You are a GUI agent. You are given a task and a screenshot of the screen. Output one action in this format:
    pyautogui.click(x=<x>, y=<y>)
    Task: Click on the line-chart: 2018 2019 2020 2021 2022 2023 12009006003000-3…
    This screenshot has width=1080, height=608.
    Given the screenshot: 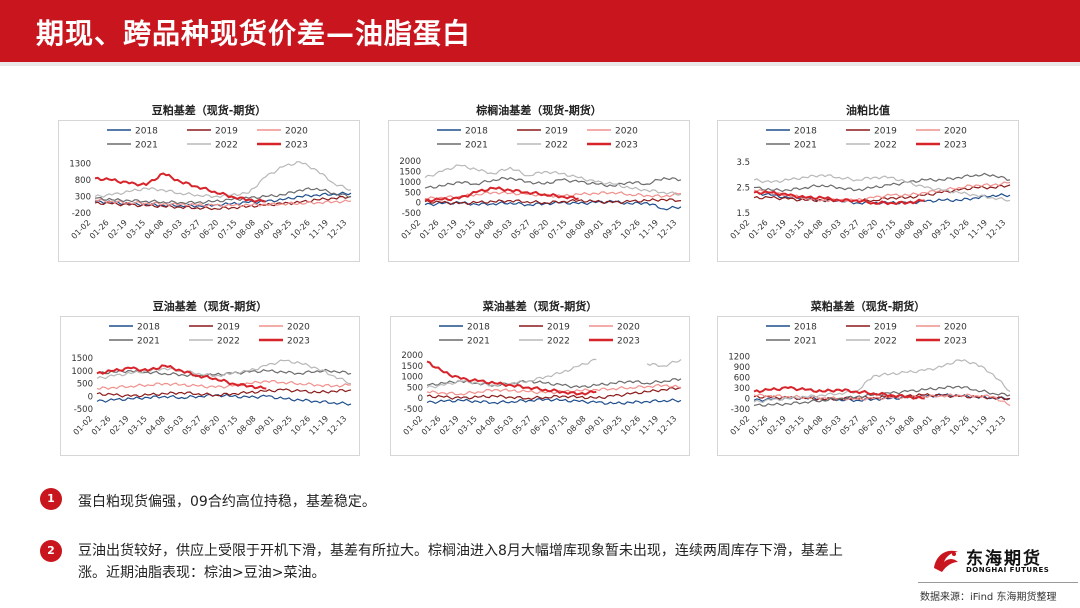 What is the action you would take?
    pyautogui.click(x=869, y=380)
    